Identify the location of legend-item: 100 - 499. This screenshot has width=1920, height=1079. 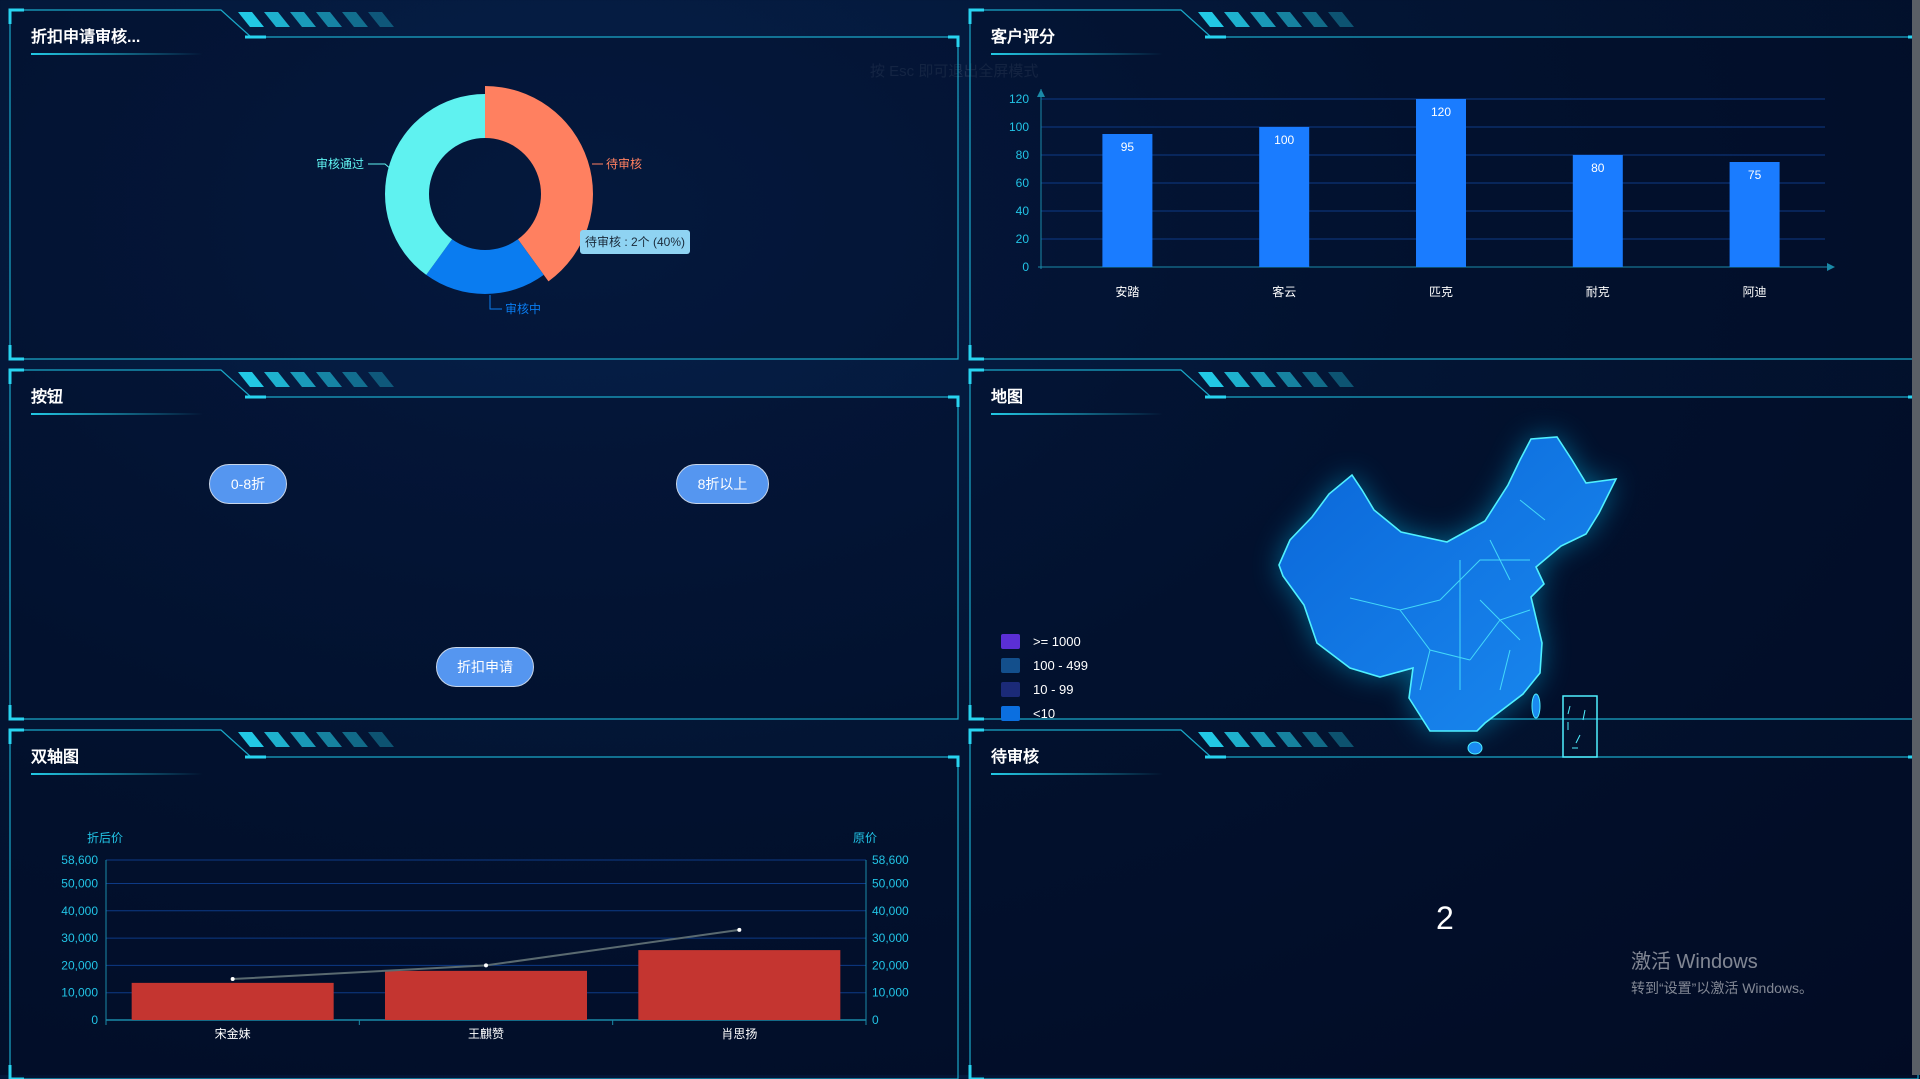
(1044, 665).